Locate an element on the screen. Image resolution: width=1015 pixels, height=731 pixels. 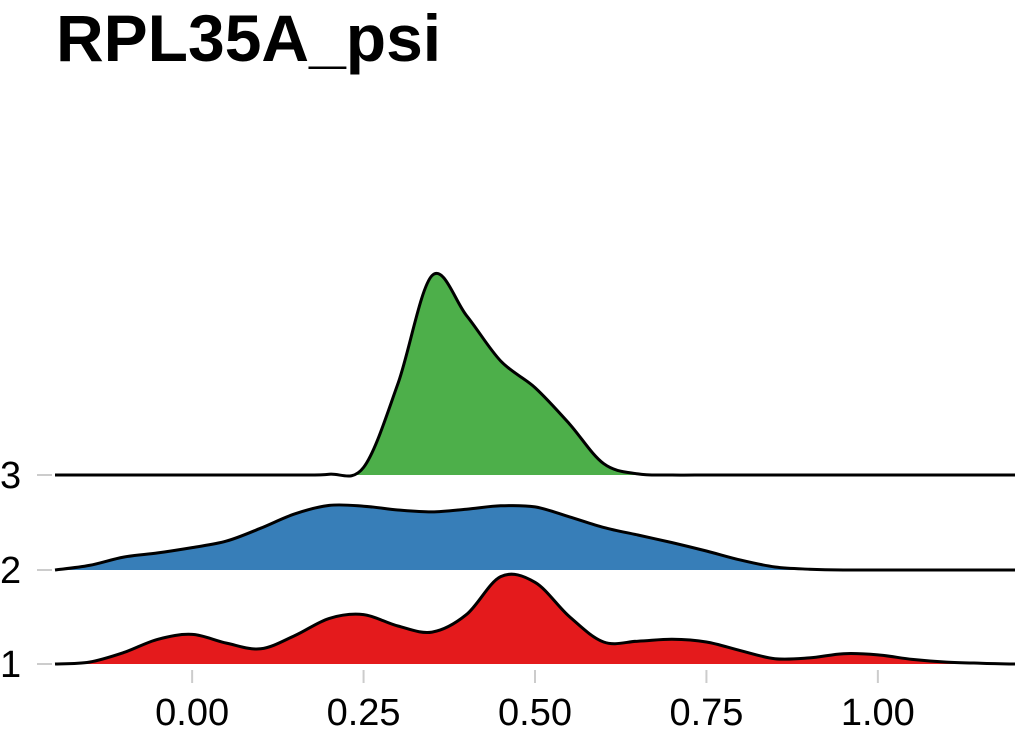
y-tick-label-1: 1 is located at coordinates (10, 665).